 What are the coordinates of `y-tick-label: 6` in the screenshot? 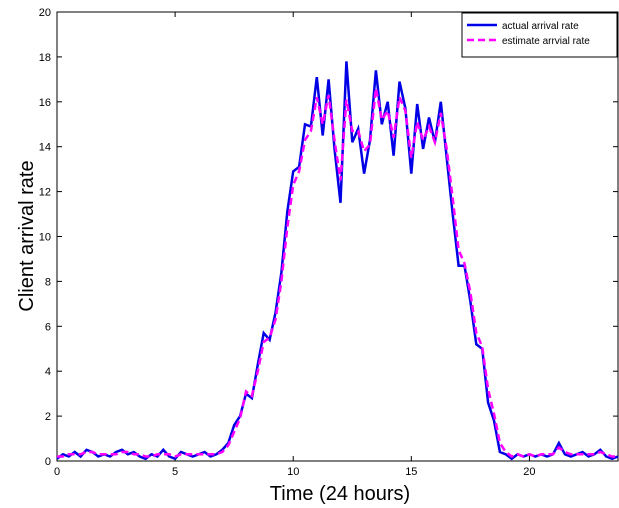 It's located at (48, 327).